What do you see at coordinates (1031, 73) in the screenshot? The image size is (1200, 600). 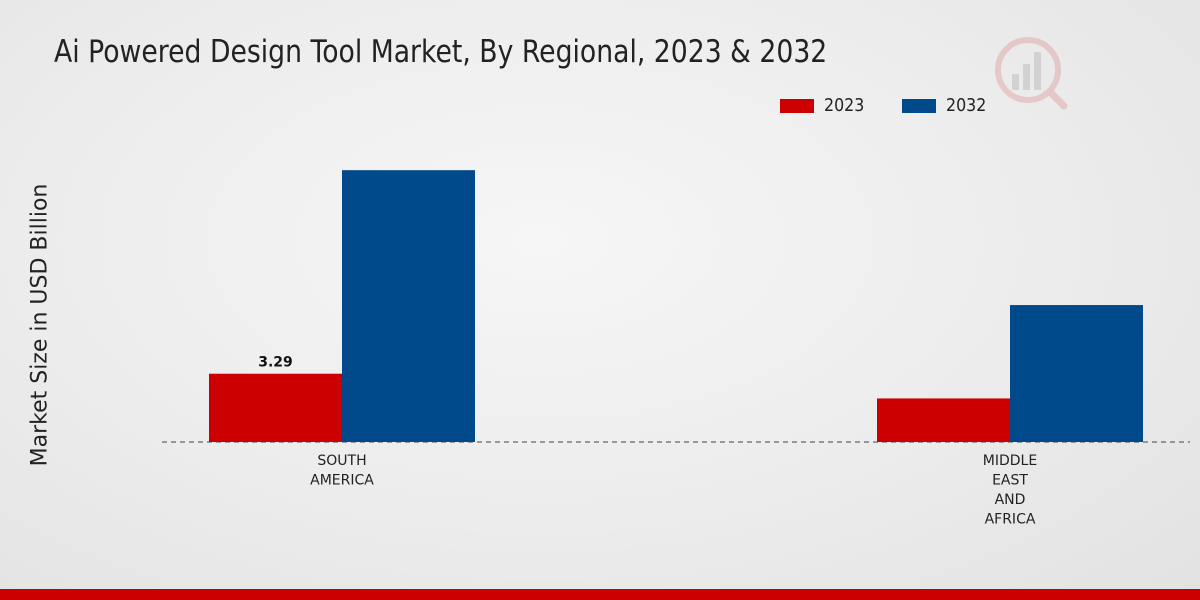 I see `brand-logo-icon` at bounding box center [1031, 73].